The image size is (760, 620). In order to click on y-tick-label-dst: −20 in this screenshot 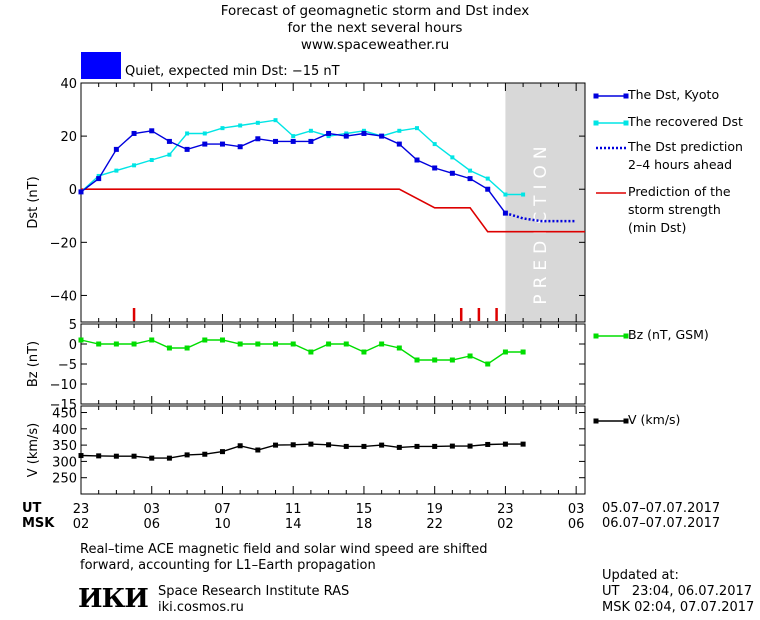, I will do `click(63, 243)`.